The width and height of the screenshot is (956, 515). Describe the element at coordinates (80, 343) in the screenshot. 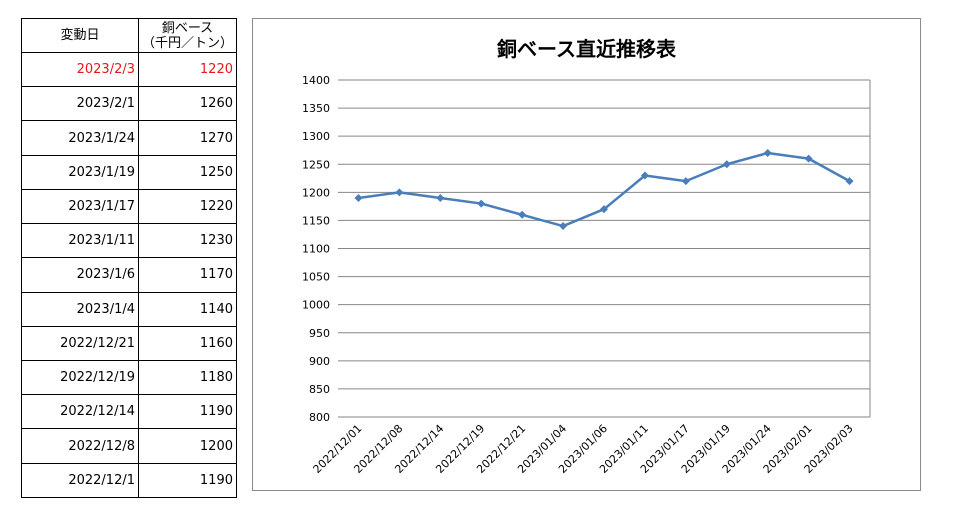

I see `row-date: 2022/12/21` at that location.